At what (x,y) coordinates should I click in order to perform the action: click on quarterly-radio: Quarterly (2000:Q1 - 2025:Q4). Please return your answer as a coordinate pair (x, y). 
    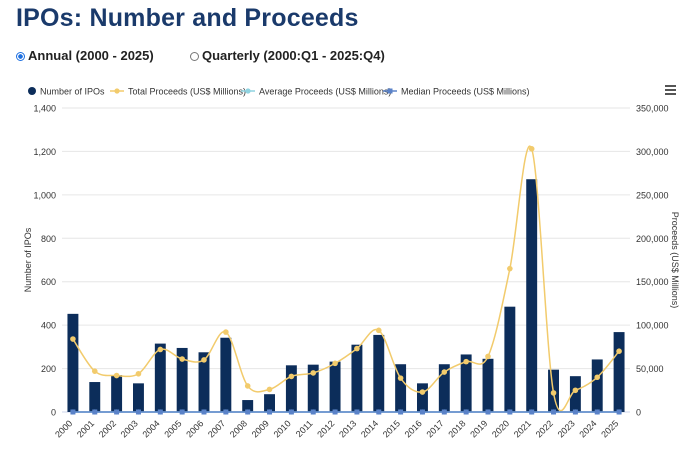
    Looking at the image, I should click on (287, 55).